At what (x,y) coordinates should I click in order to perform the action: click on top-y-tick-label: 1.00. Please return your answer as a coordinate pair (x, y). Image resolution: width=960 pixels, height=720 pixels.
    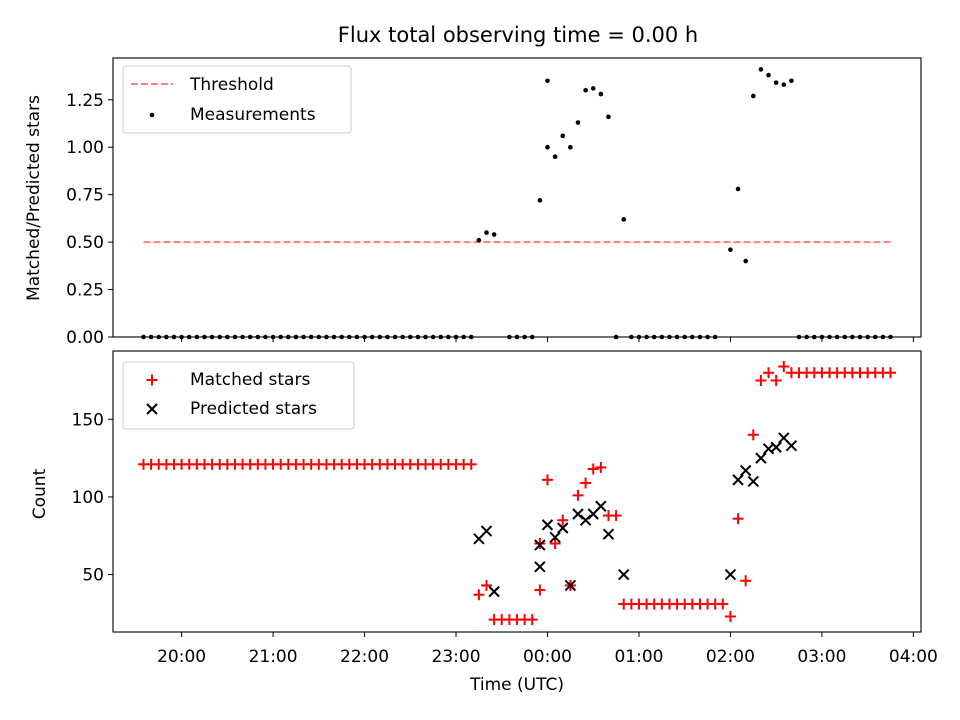
    Looking at the image, I should click on (85, 148).